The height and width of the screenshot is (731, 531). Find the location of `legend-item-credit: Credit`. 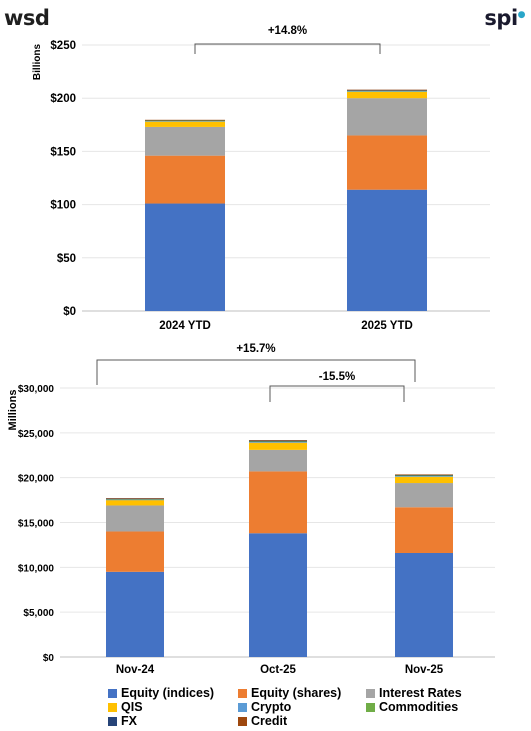

legend-item-credit: Credit is located at coordinates (262, 721).